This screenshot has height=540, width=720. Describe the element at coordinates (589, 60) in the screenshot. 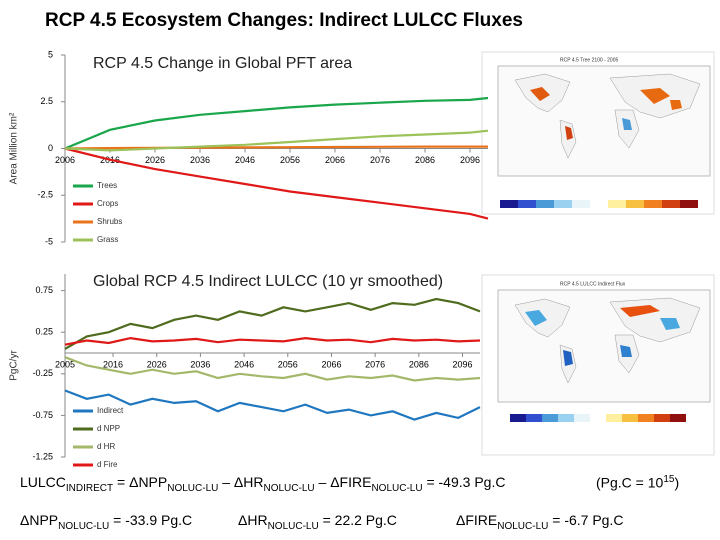

I see `map-title: RCP 4.5 Tree 2100 - 2005` at that location.